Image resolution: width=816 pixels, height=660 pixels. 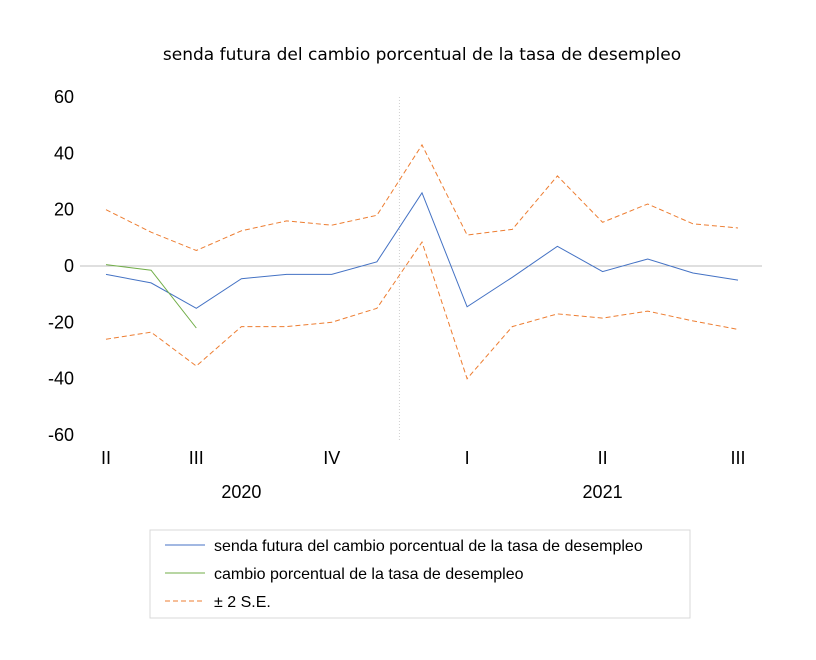 What do you see at coordinates (64, 97) in the screenshot?
I see `y-tick-label: 60` at bounding box center [64, 97].